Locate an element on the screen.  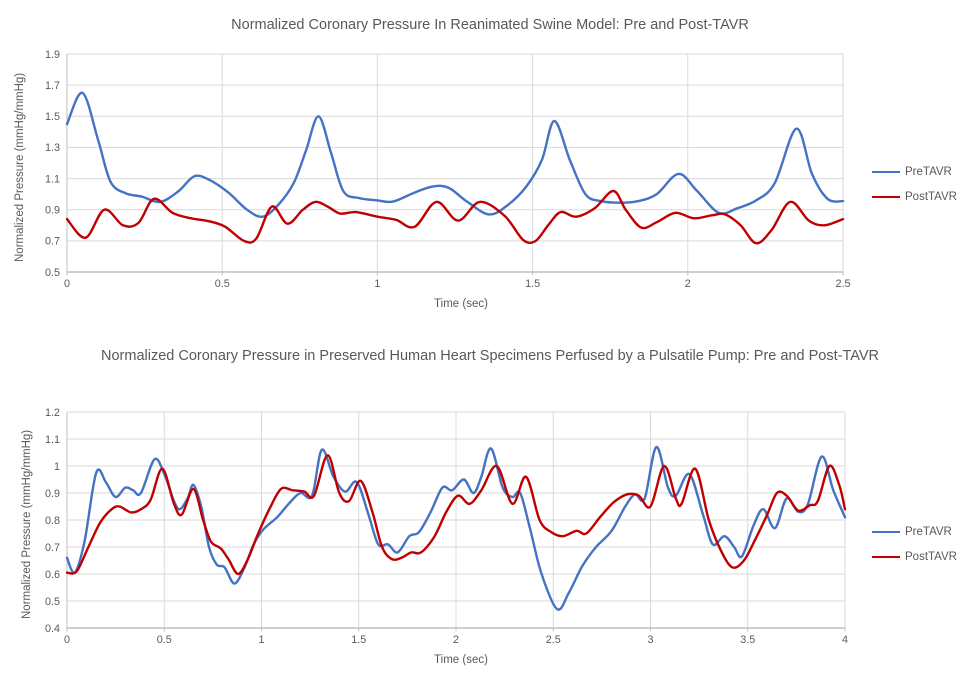
swine-legend-item-posttavr: PostTAVR is located at coordinates (914, 197).